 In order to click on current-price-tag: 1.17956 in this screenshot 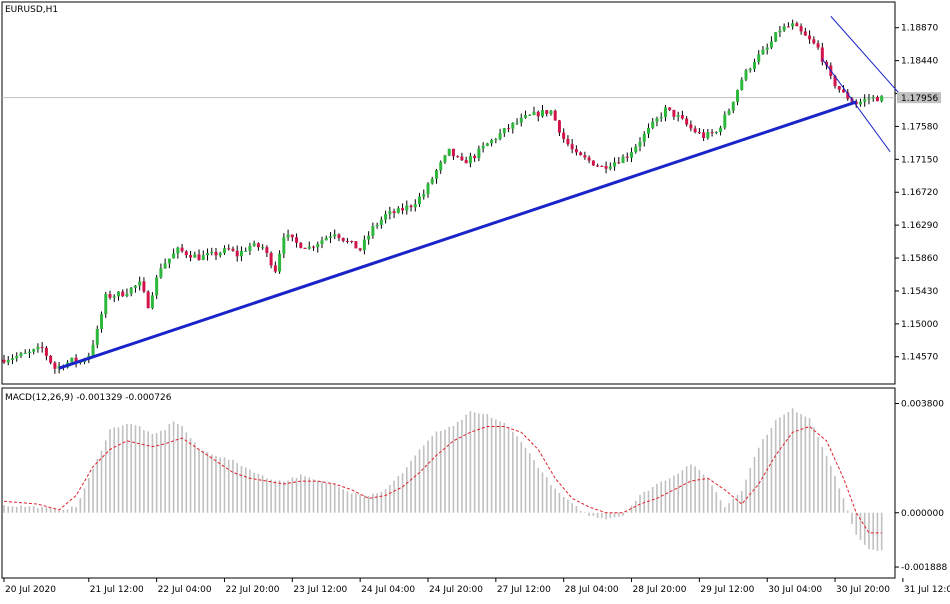, I will do `click(919, 98)`.